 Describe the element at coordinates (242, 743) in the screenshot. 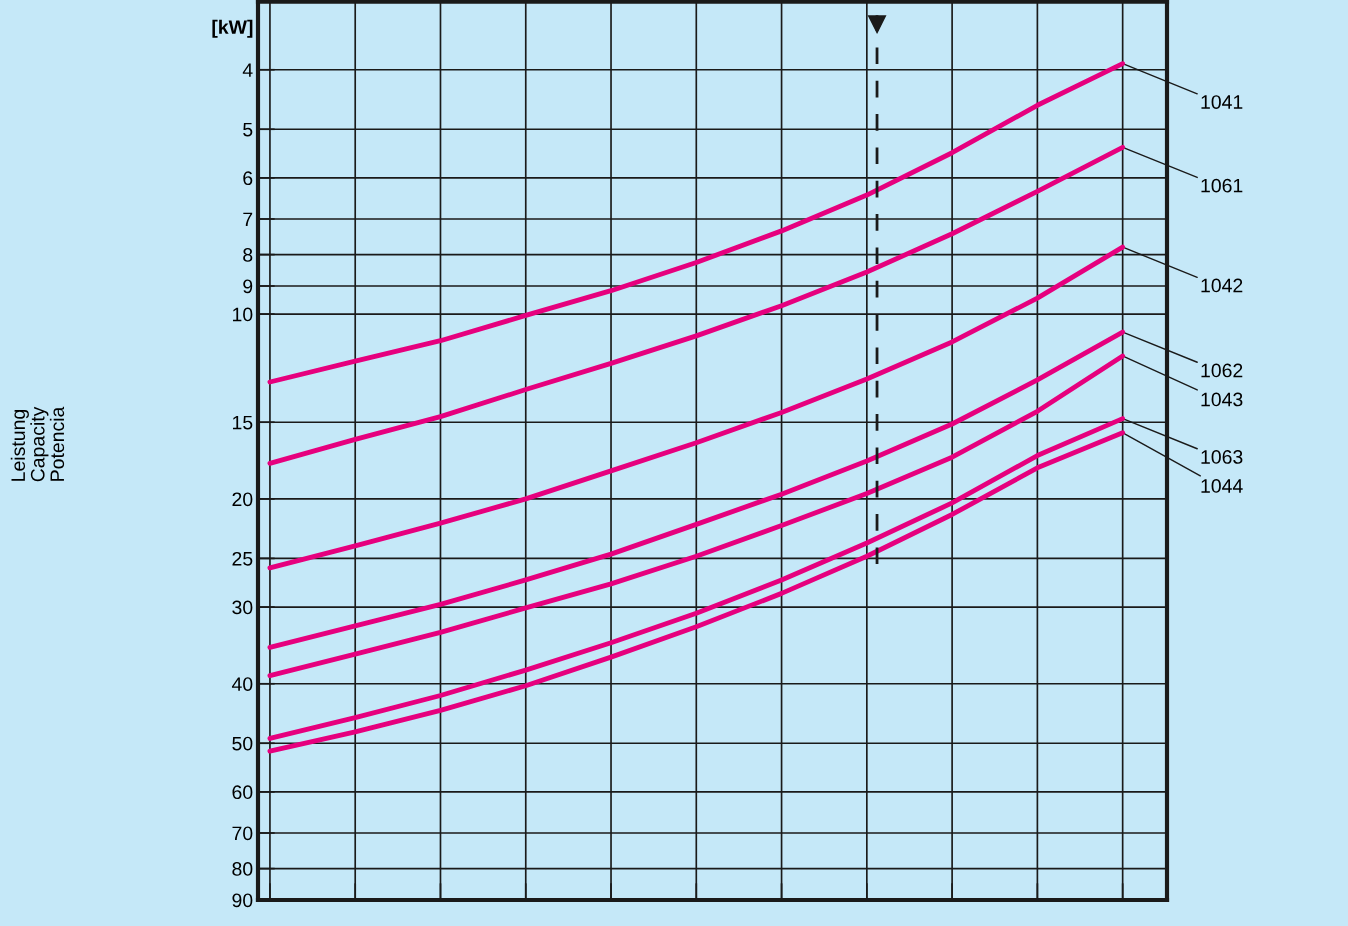

I see `y-tick-label: 50` at that location.